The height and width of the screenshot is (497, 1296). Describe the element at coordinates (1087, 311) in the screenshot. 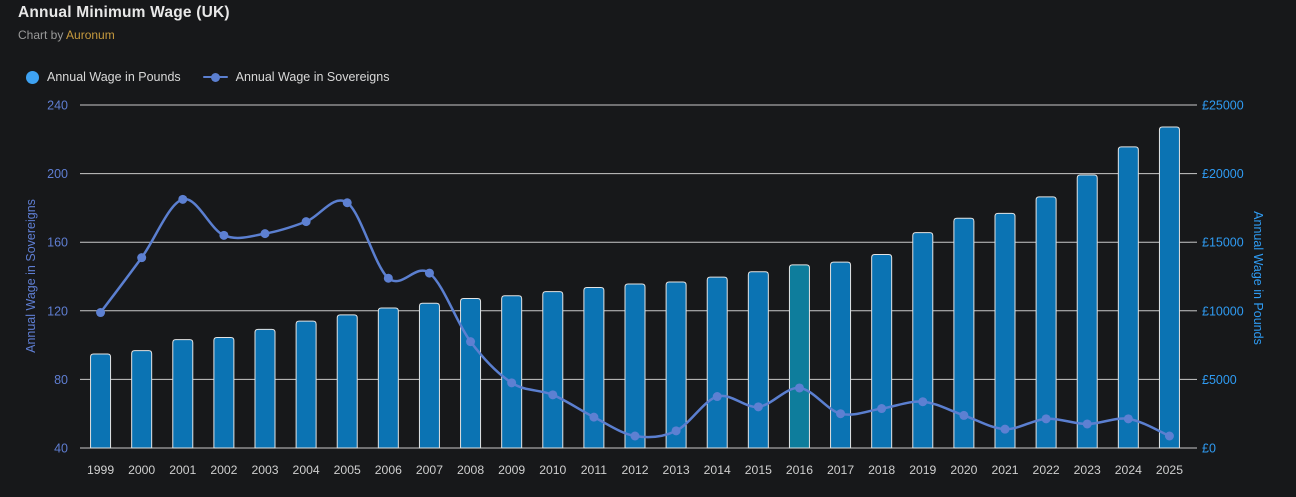

I see `bar-2023` at that location.